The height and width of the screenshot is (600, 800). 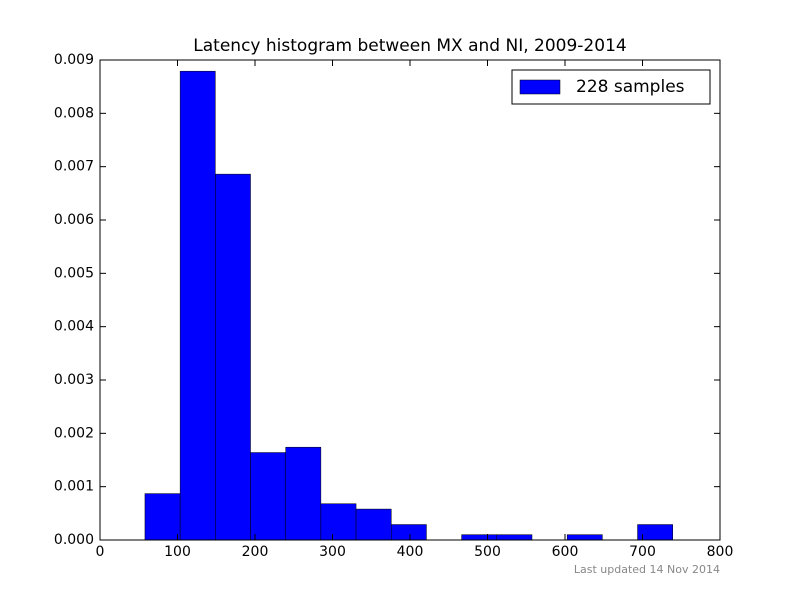 I want to click on y-tick-label: 0.009, so click(x=74, y=60).